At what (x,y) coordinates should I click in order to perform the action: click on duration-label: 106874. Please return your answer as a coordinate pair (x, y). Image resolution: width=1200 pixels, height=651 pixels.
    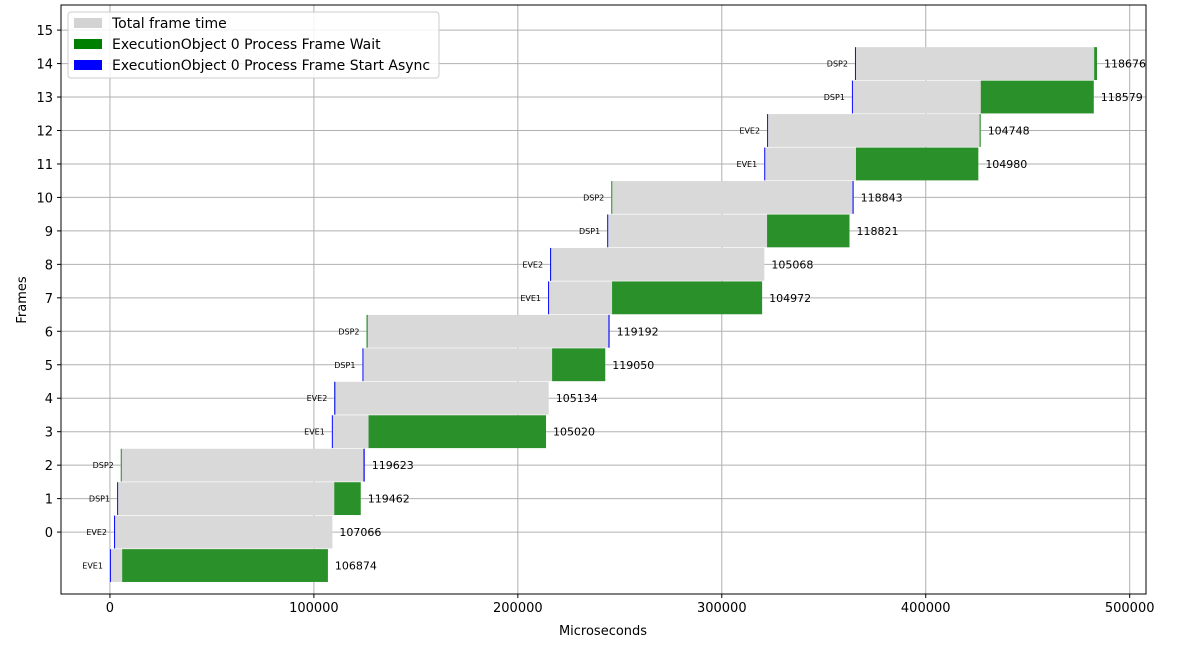
    Looking at the image, I should click on (356, 566).